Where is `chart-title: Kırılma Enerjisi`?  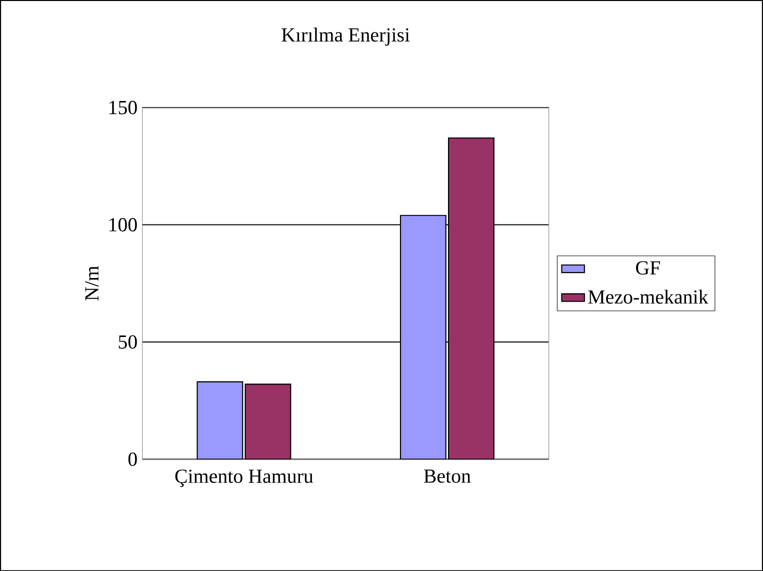
chart-title: Kırılma Enerjisi is located at coordinates (346, 37).